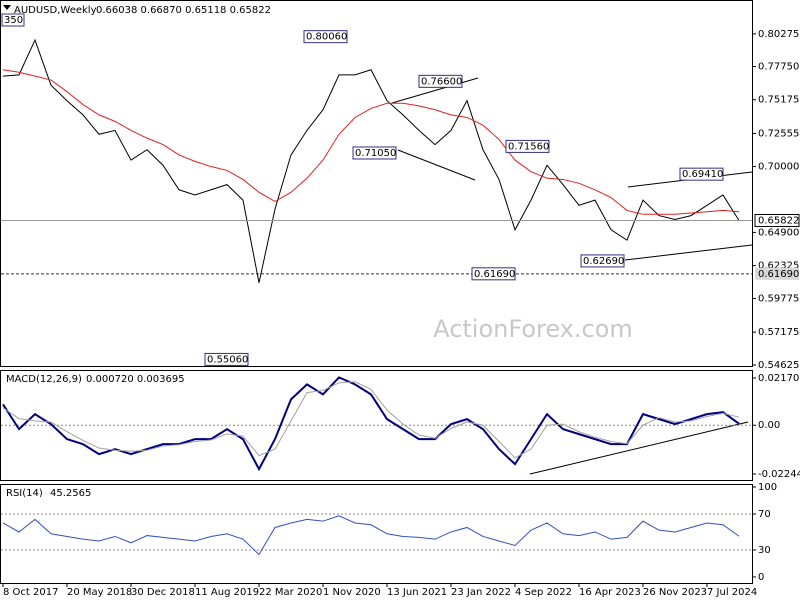 This screenshot has height=600, width=800. Describe the element at coordinates (778, 232) in the screenshot. I see `y-tick-label: 0.64900` at that location.